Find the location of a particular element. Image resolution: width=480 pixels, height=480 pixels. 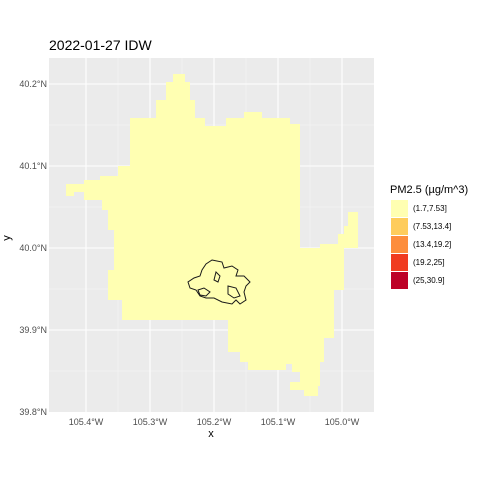

legend-item: (1.7,7.53] is located at coordinates (419, 208).